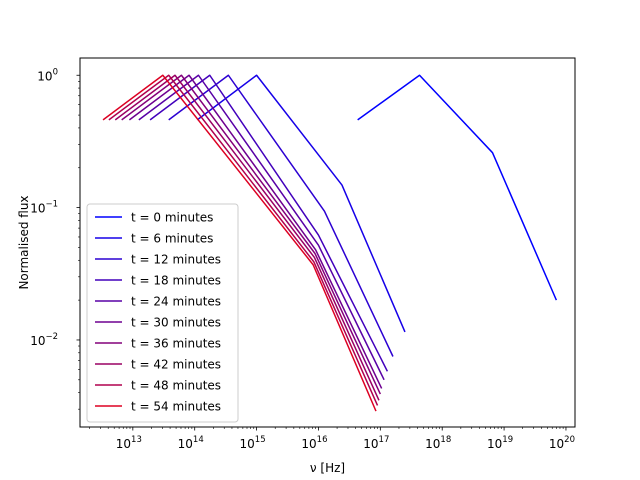 The image size is (640, 480). I want to click on y-axis-label: Normalised flux, so click(24, 242).